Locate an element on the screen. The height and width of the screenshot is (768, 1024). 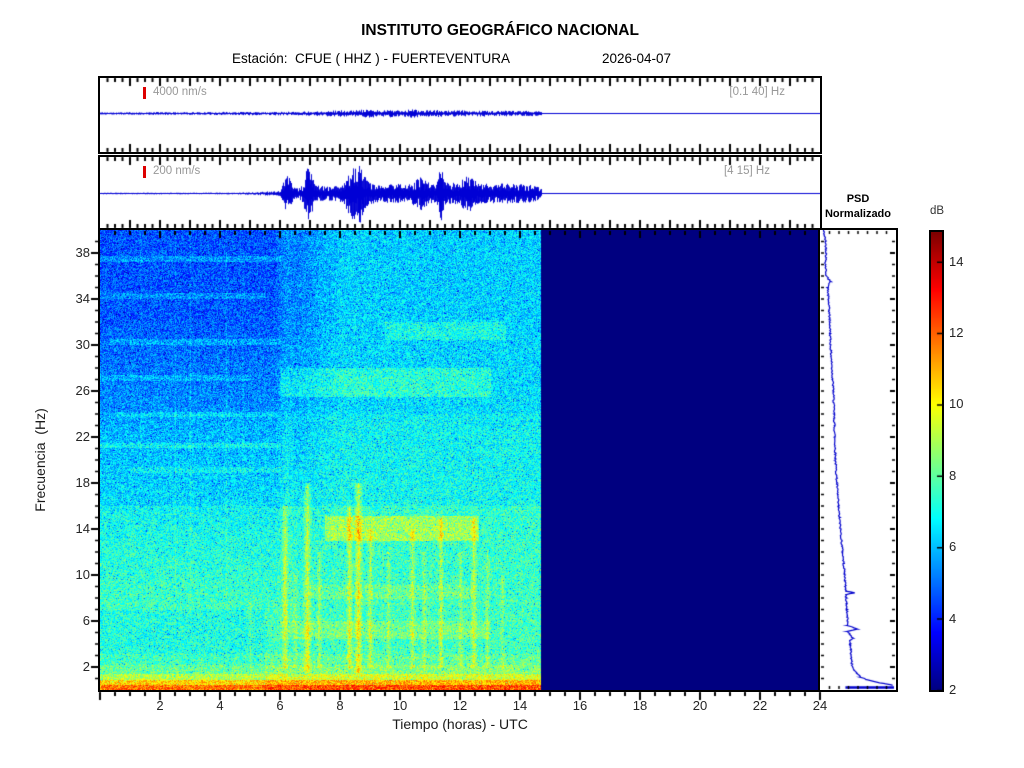
filtered-scale-label: 200 nm/s is located at coordinates (177, 171).